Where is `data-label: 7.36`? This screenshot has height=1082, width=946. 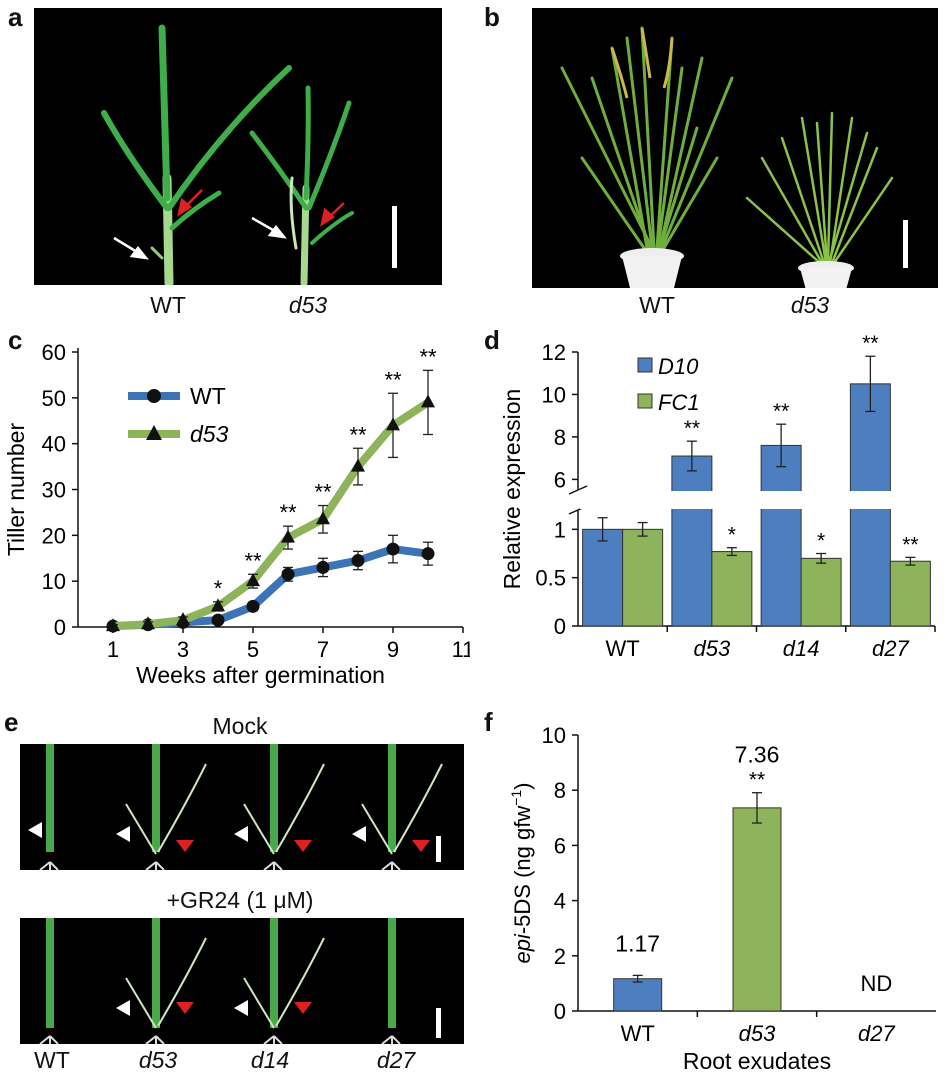
data-label: 7.36 is located at coordinates (757, 755).